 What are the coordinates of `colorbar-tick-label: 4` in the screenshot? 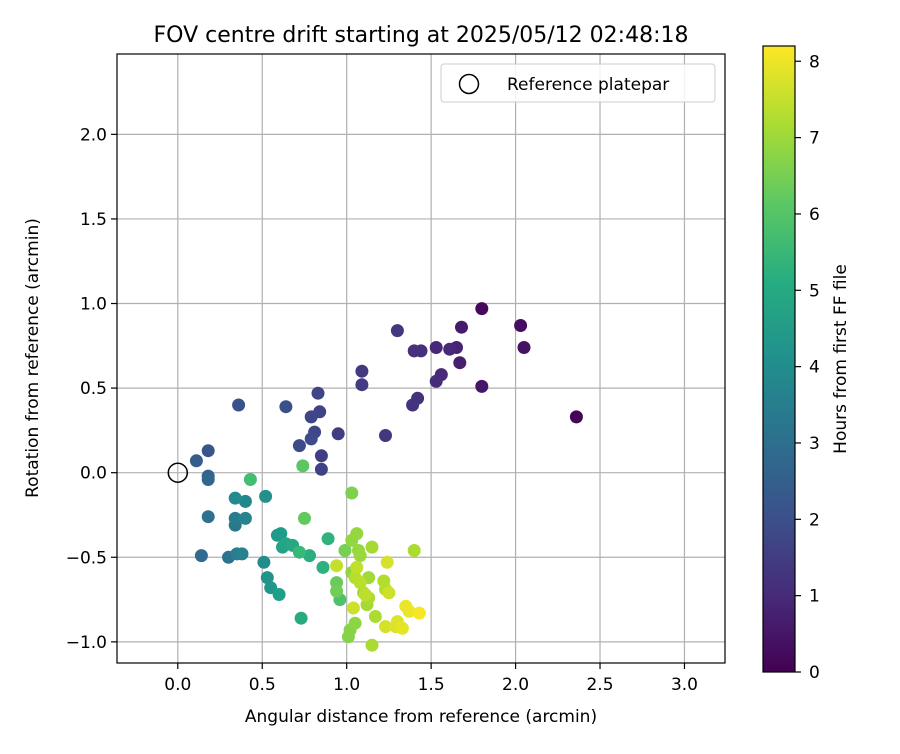 It's located at (814, 368).